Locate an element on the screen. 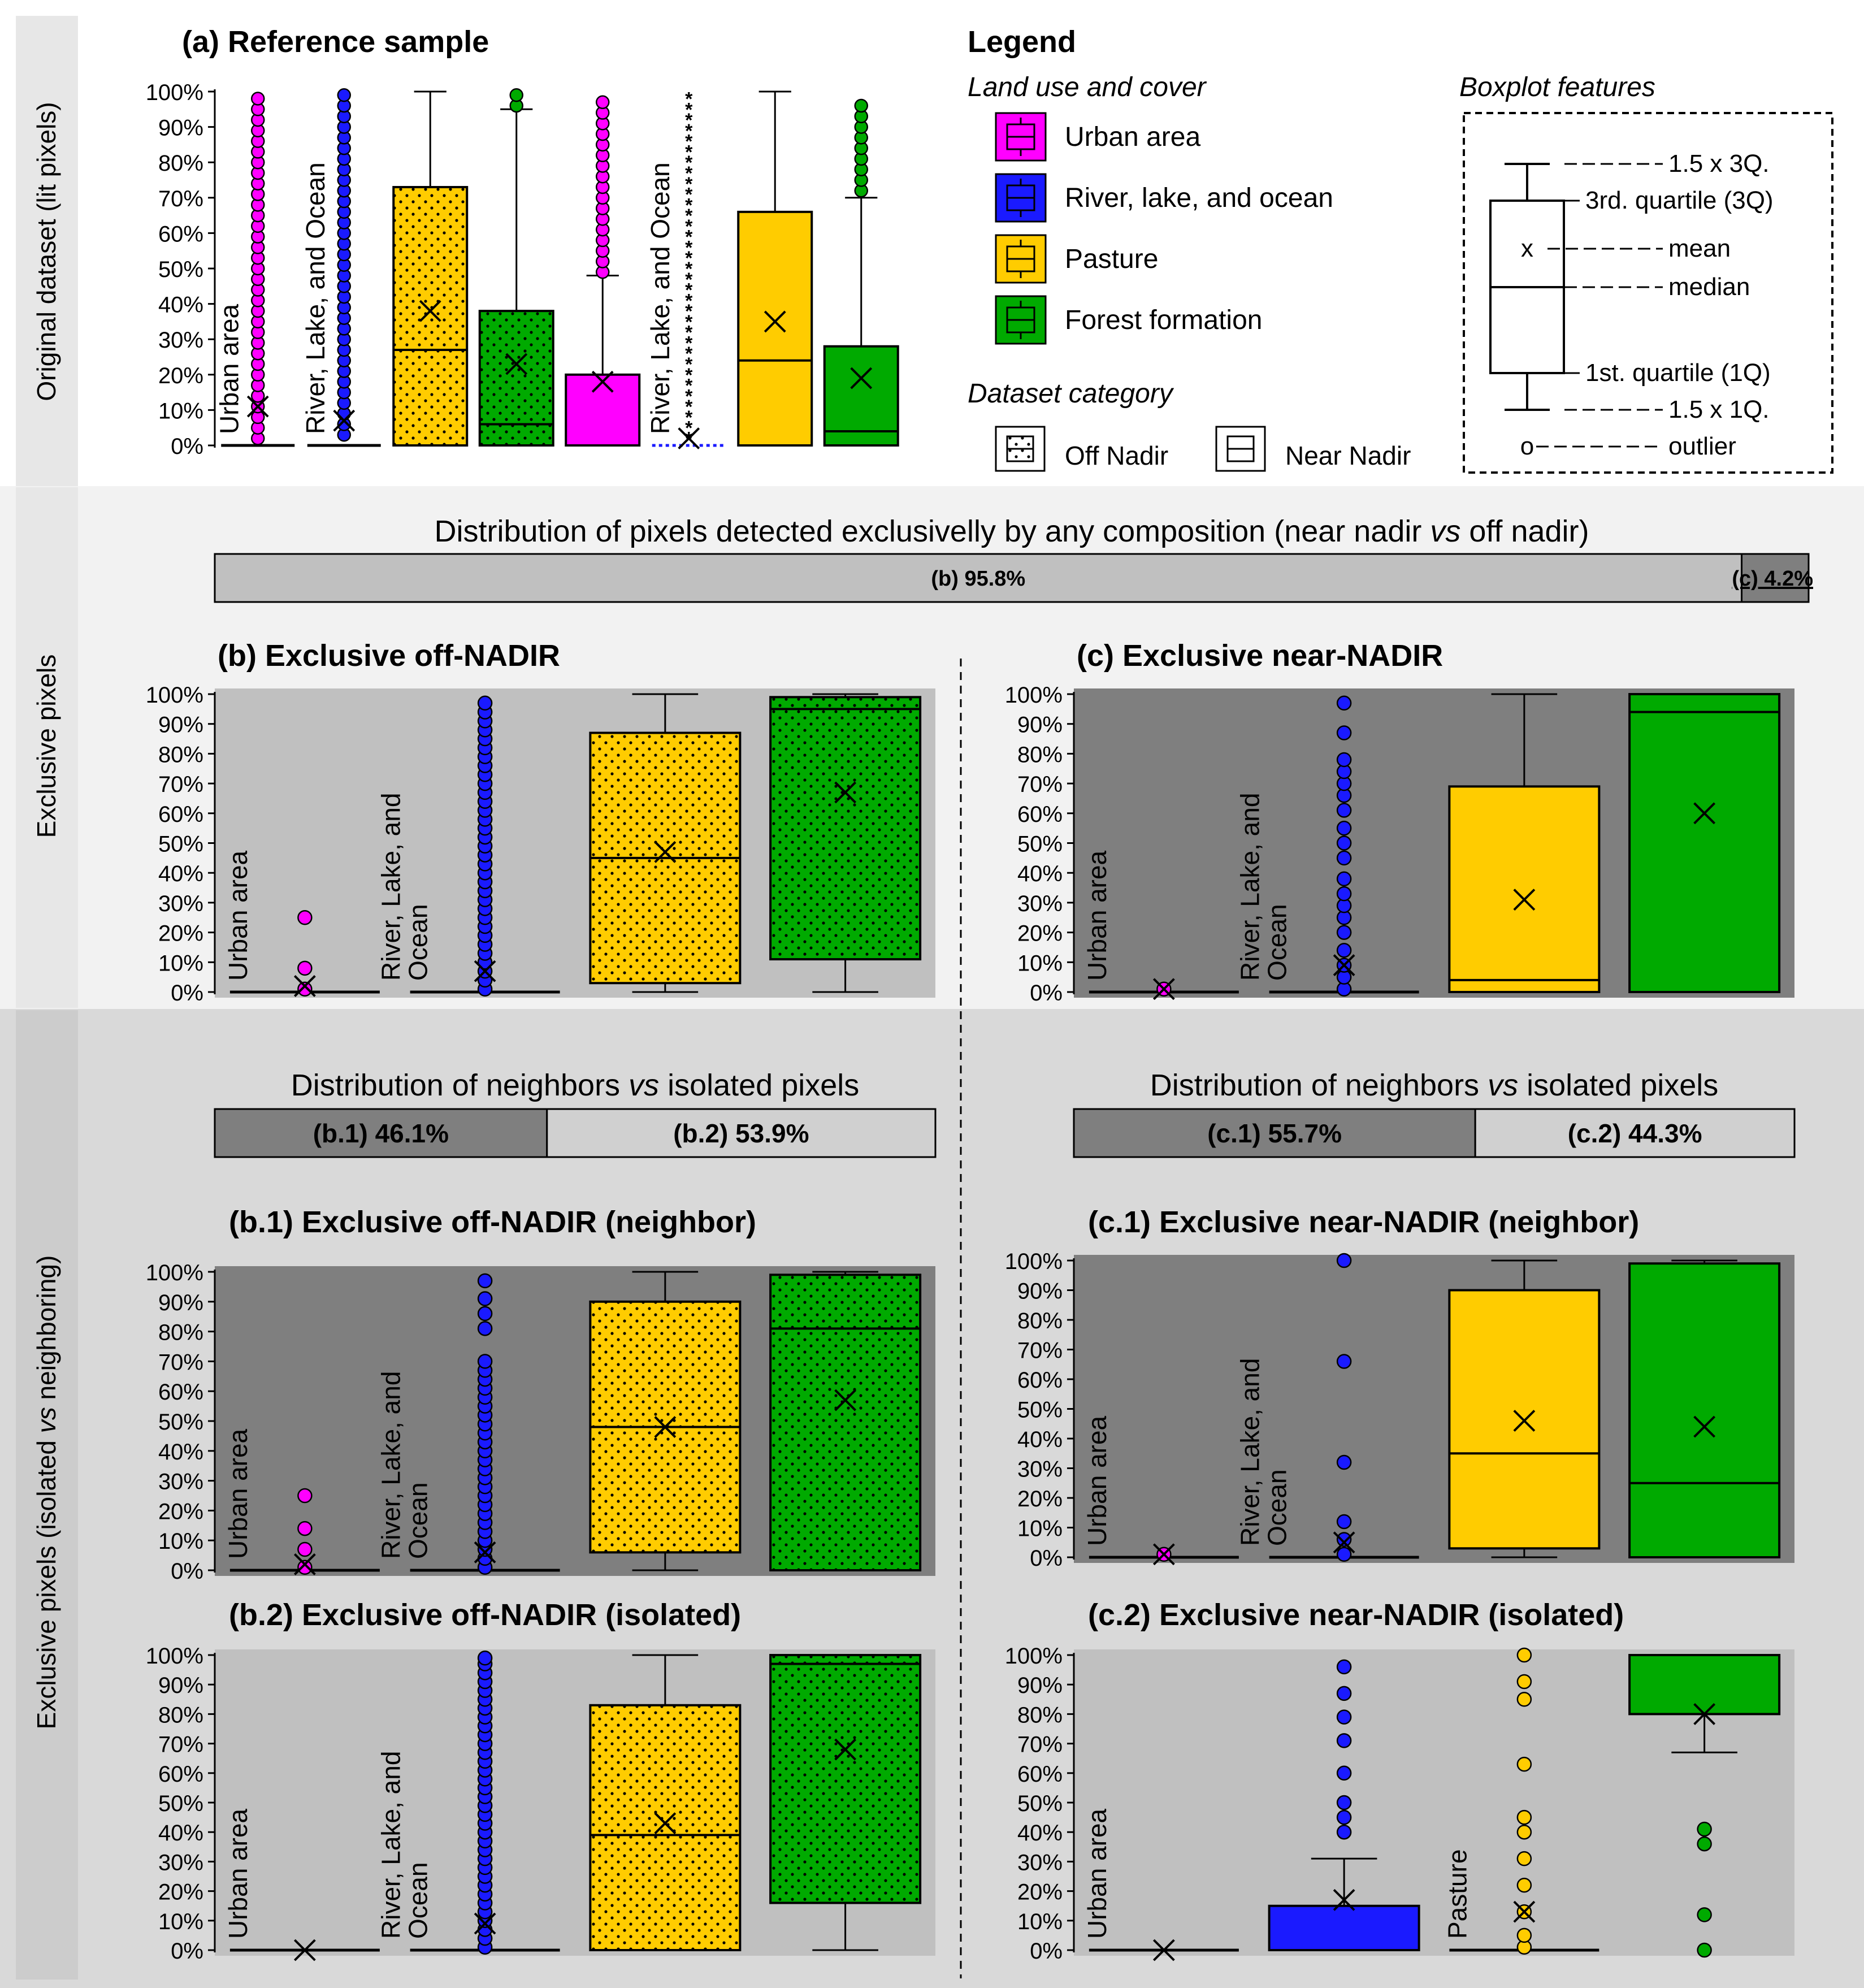  y-tick-label-b2: 40% is located at coordinates (180, 1834).